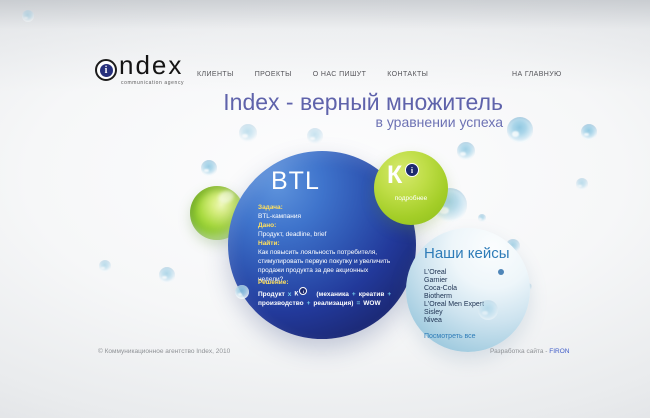 The image size is (650, 418). I want to click on logo: i ndex communication agency, so click(139, 68).